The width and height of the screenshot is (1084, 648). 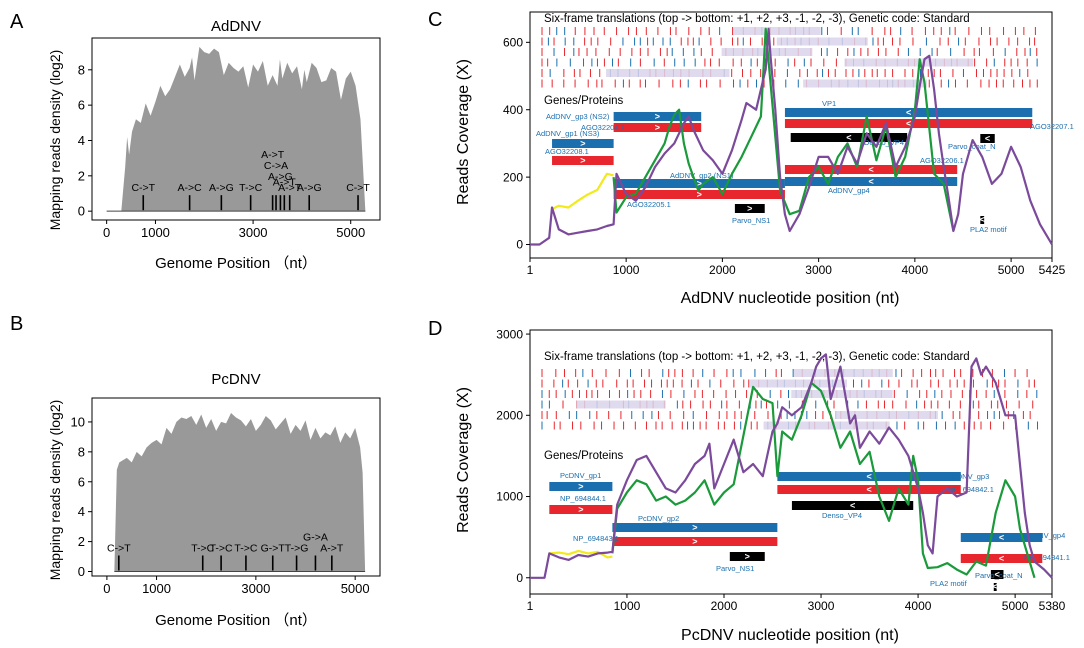 I want to click on chart-c-gene-label: AdDNV_gp2 (NS1), so click(x=702, y=175).